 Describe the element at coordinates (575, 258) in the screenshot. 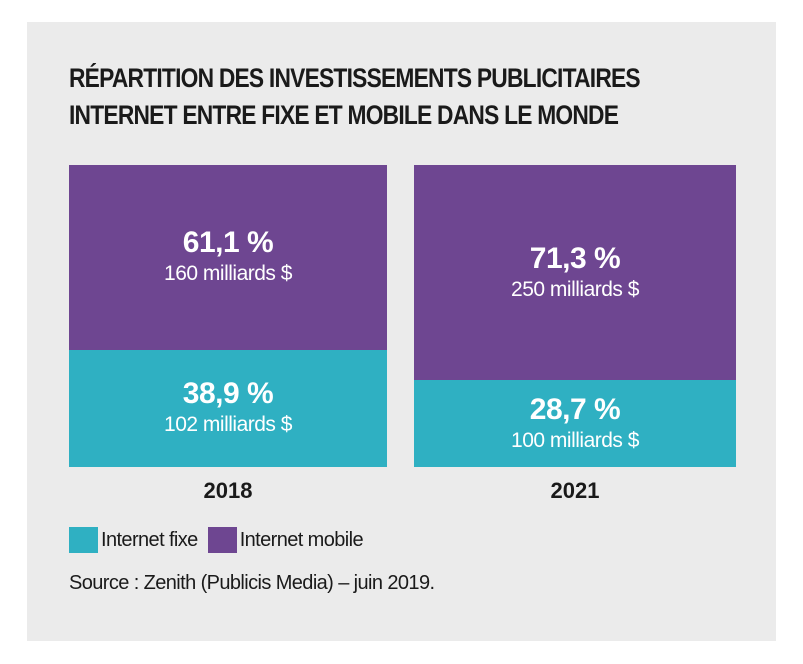

I see `pct-label-2021-mobile: 71,3 %` at that location.